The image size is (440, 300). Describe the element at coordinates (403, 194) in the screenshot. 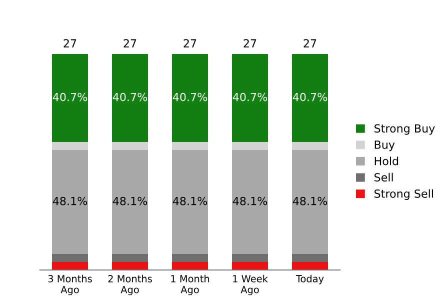

I see `legend-label: Strong Sell` at that location.